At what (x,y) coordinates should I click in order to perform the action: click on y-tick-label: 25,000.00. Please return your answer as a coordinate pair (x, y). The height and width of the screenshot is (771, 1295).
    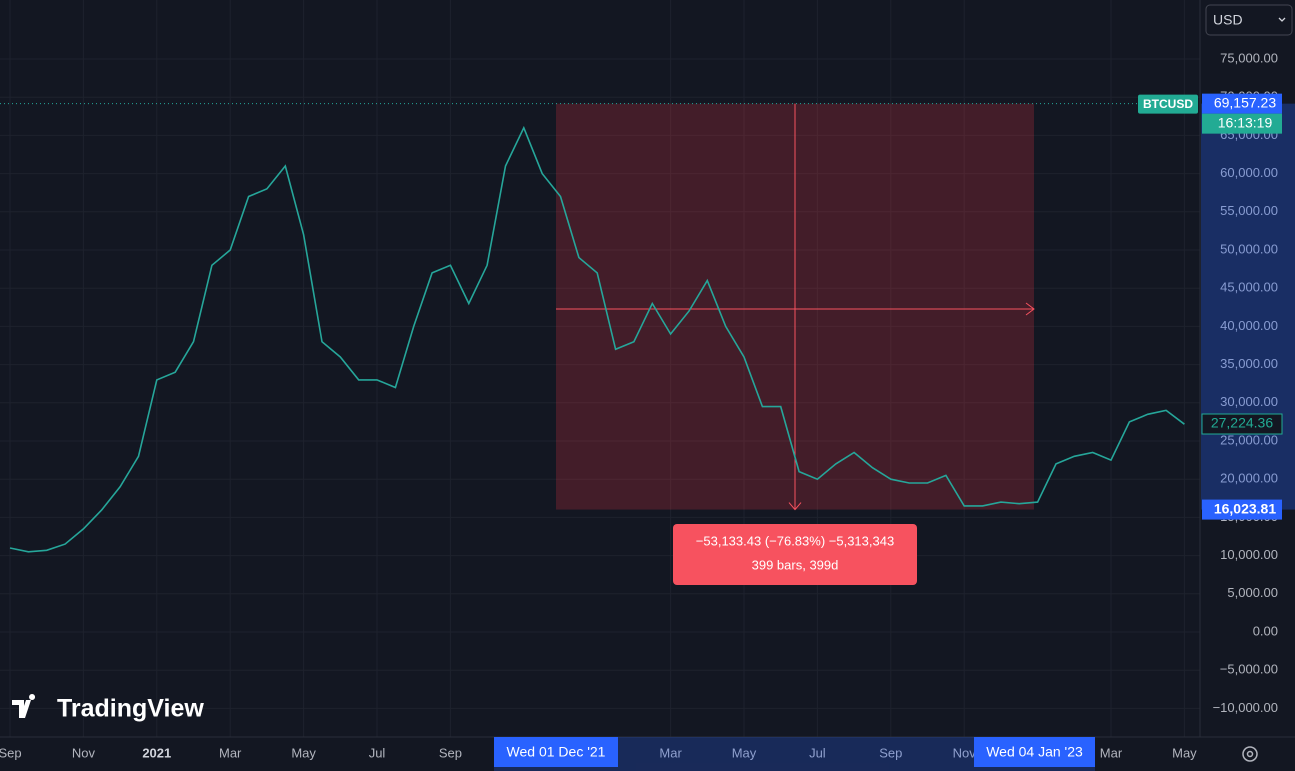
    Looking at the image, I should click on (1249, 439).